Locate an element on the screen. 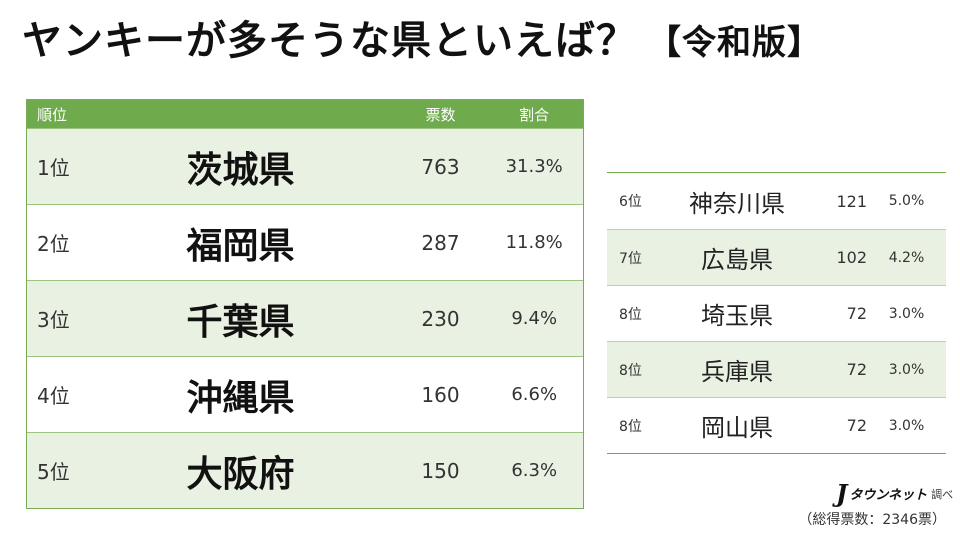  row-votes: 230 is located at coordinates (440, 318).